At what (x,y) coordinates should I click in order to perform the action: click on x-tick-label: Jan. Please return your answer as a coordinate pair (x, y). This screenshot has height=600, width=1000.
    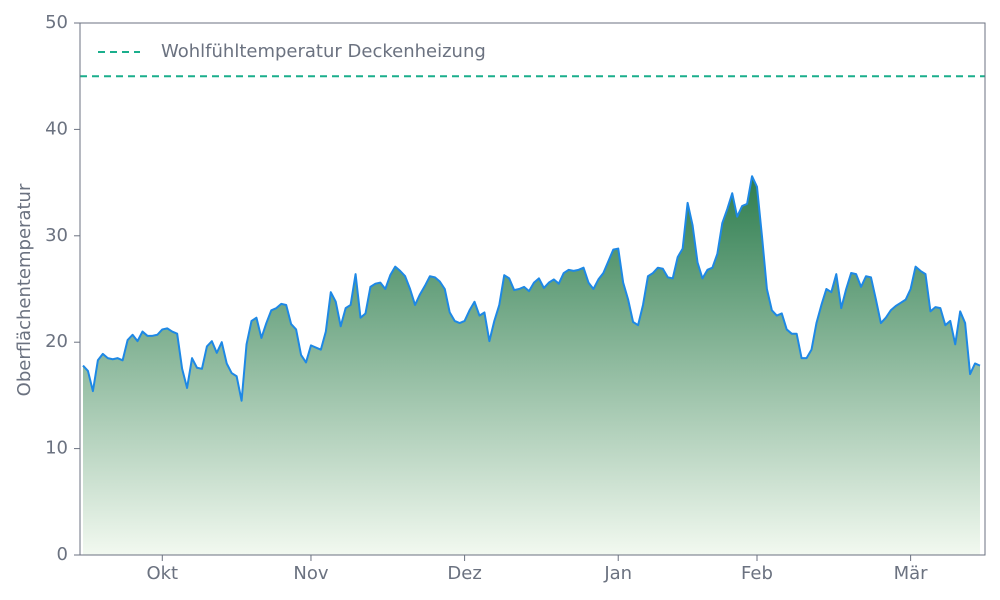
    Looking at the image, I should click on (617, 573).